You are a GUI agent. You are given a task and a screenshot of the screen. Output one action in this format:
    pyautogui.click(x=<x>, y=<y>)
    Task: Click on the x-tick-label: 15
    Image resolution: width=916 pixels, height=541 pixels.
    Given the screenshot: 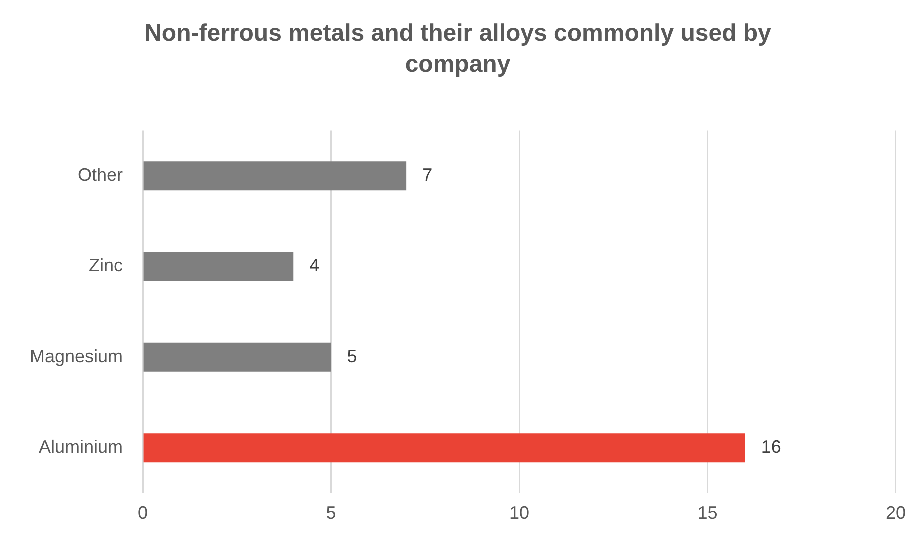 What is the action you would take?
    pyautogui.click(x=708, y=513)
    